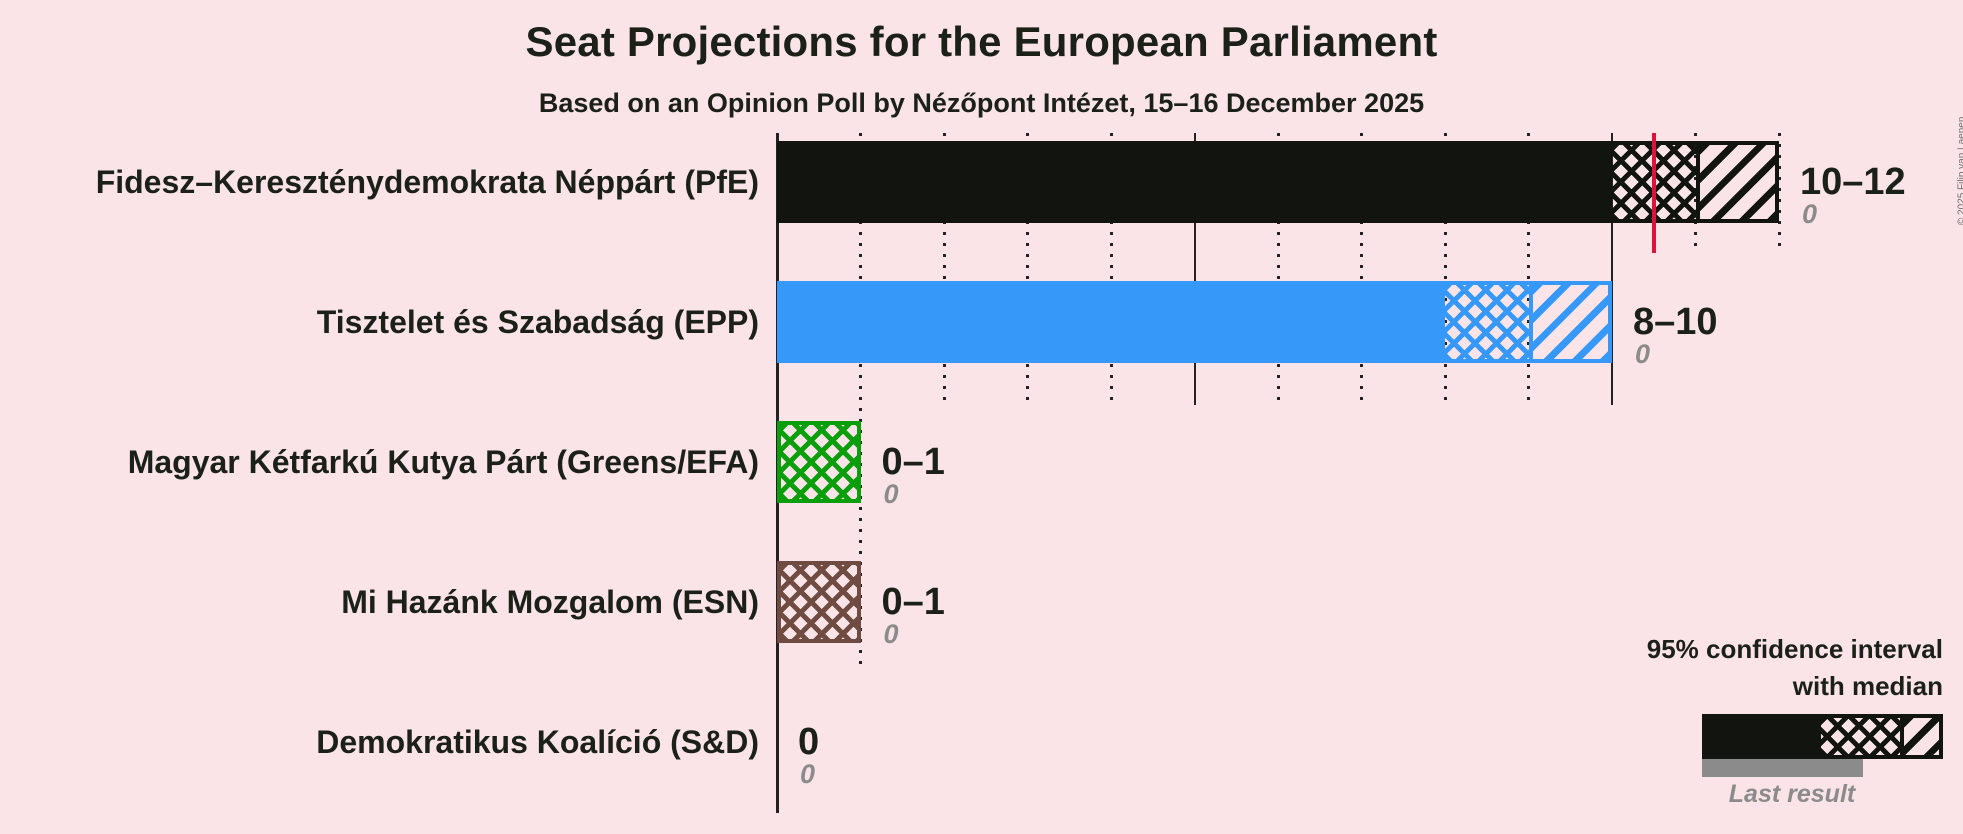  What do you see at coordinates (550, 601) in the screenshot?
I see `party-label: Mi Hazánk Mozgalom (ESN)` at bounding box center [550, 601].